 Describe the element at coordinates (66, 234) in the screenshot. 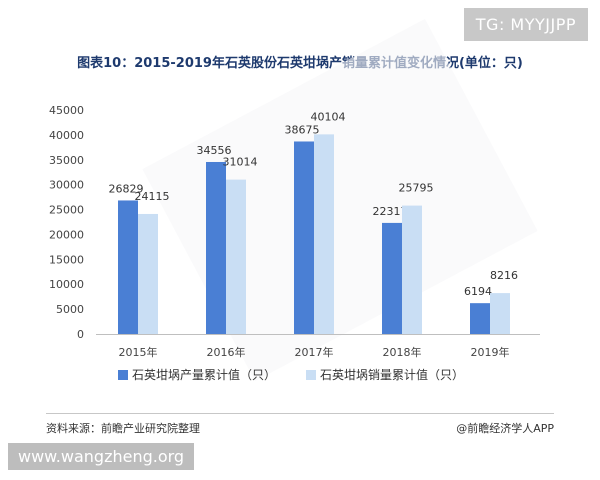

I see `y-tick-label: 20000` at that location.